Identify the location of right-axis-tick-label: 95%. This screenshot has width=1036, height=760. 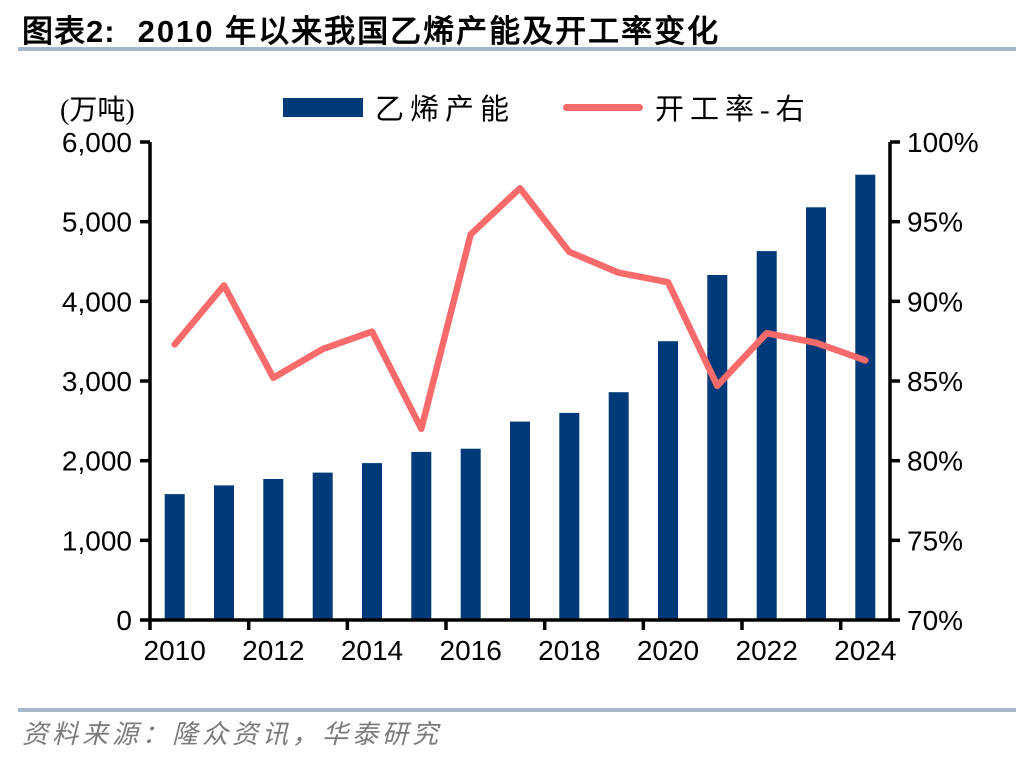
(935, 222).